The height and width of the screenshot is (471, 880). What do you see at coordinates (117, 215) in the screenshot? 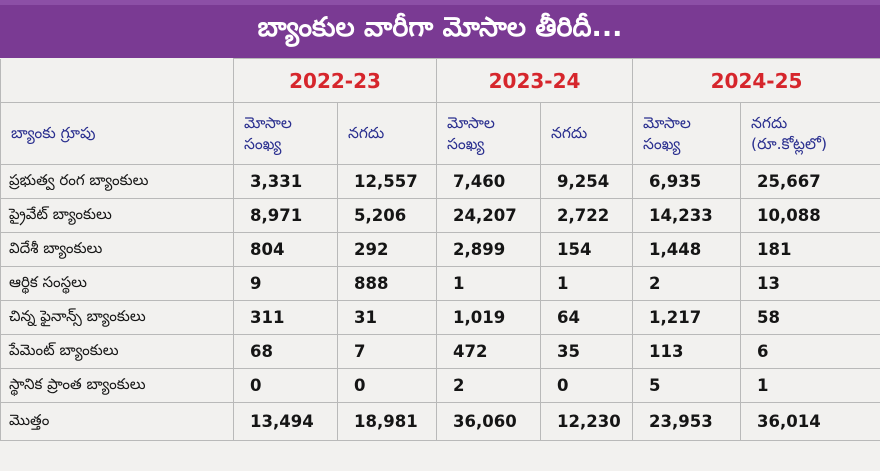
I see `bank-group-name: ప్రైవేట్ బ్యాంకులు` at bounding box center [117, 215].